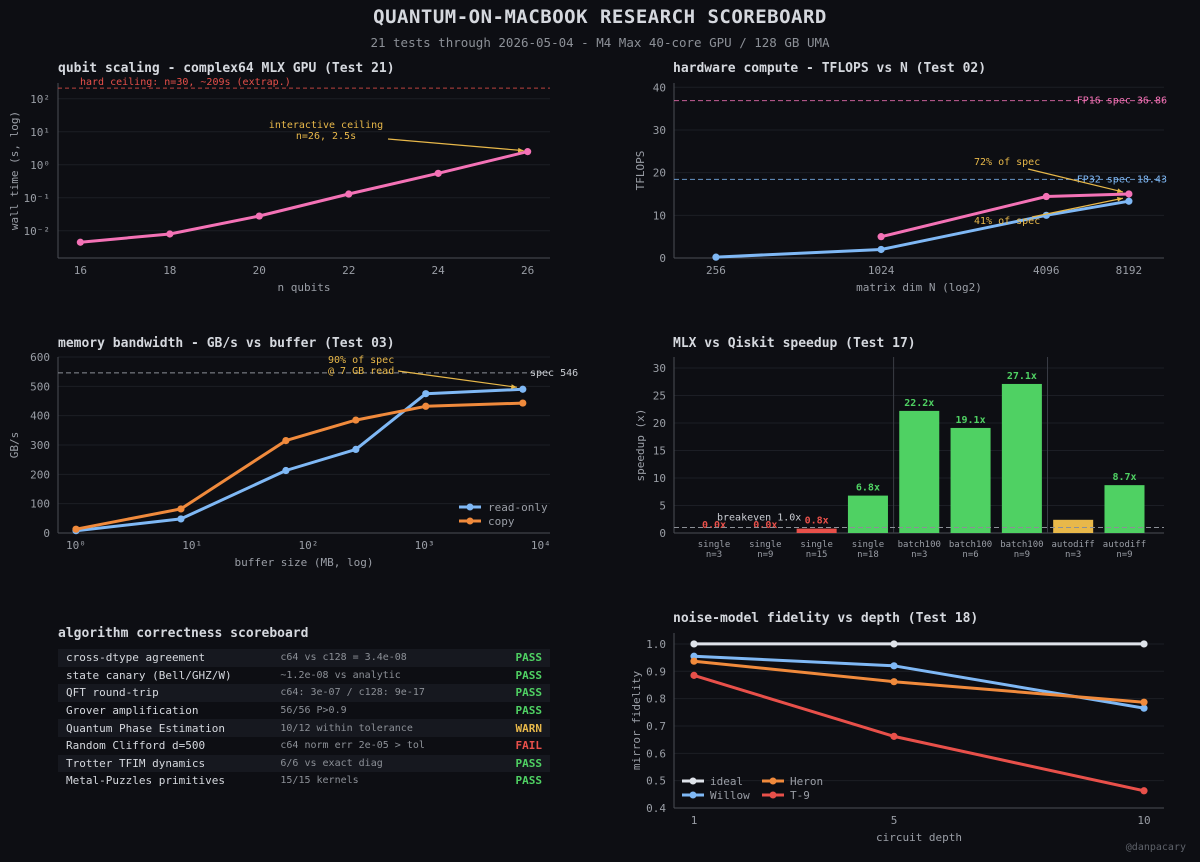  I want to click on annotation-text: interactive ceiling, so click(326, 125).